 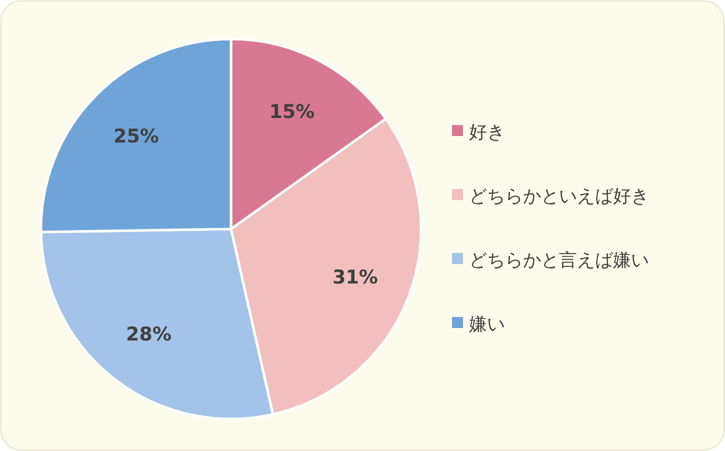 I want to click on legend-label: 好き, so click(x=487, y=132).